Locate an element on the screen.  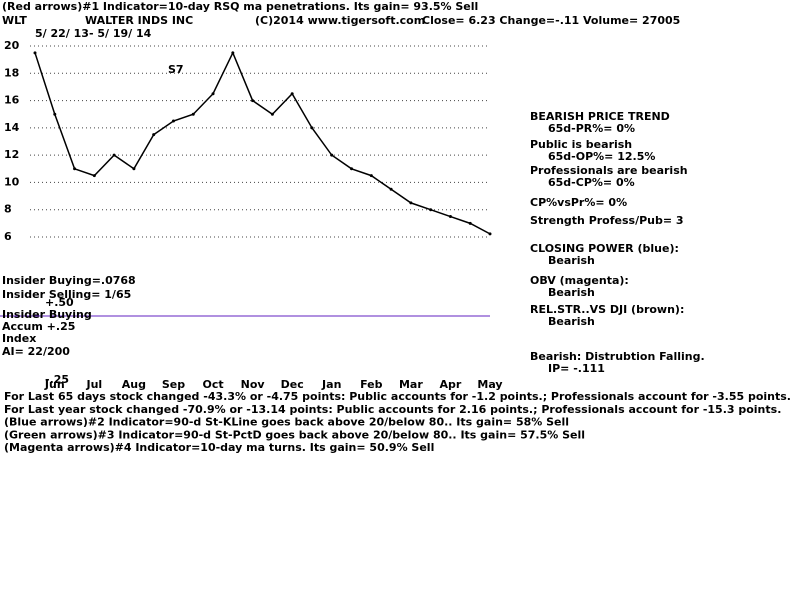
trend-note: OBV (magenta): is located at coordinates (579, 280).